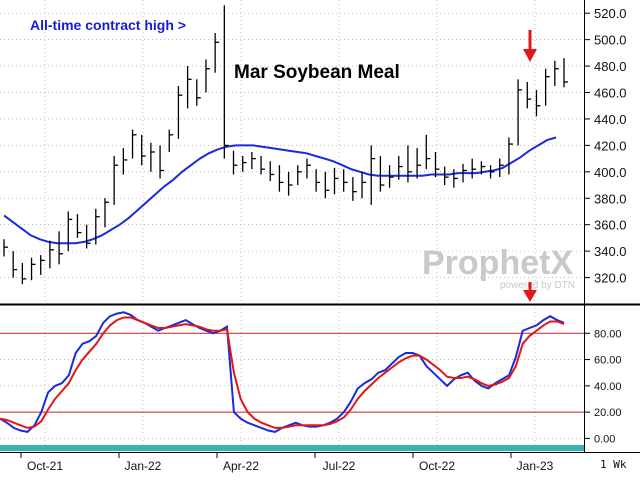 Image resolution: width=640 pixels, height=480 pixels. What do you see at coordinates (437, 466) in the screenshot?
I see `month-tick-label: Oct-22` at bounding box center [437, 466].